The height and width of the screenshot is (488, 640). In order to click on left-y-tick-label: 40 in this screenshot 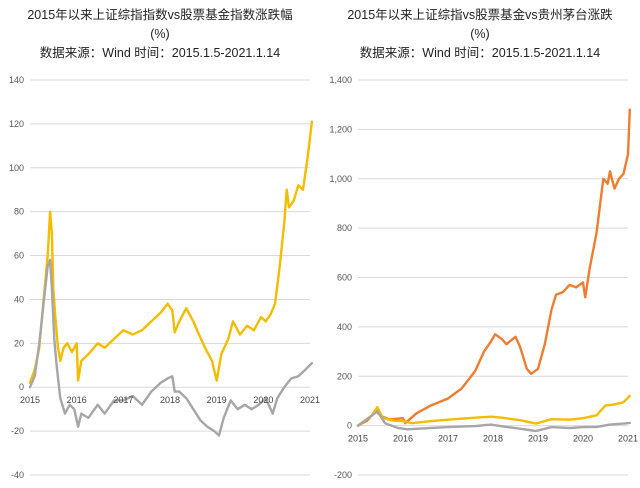, I will do `click(19, 299)`.